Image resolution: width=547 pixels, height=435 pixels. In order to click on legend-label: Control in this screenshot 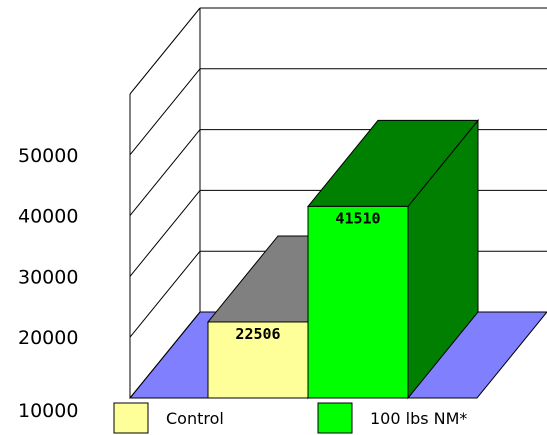, I will do `click(195, 418)`.